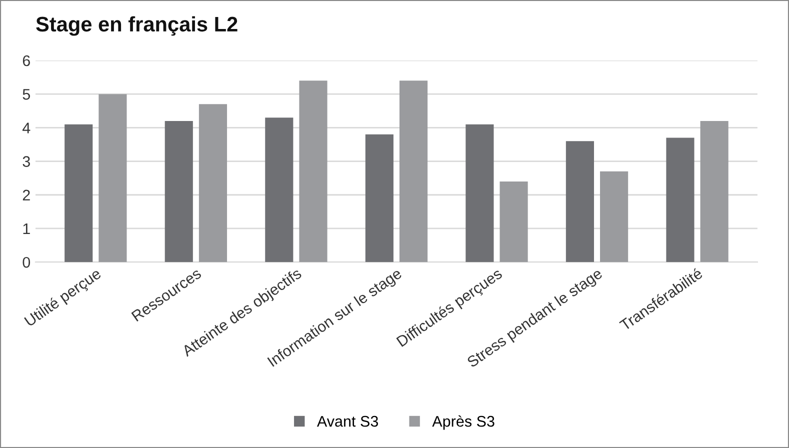  I want to click on y-tick-label: 4, so click(26, 128).